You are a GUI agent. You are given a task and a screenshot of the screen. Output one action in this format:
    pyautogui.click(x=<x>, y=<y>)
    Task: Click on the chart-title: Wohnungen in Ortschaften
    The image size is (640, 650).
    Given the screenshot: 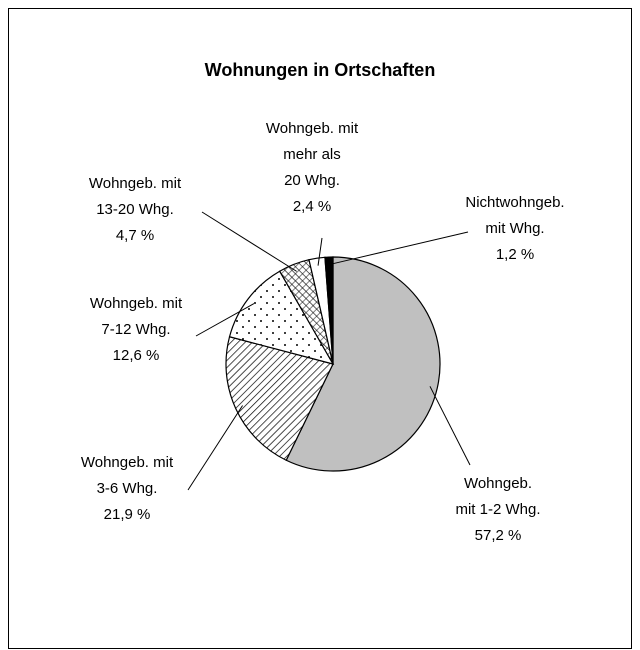 What is the action you would take?
    pyautogui.click(x=320, y=70)
    